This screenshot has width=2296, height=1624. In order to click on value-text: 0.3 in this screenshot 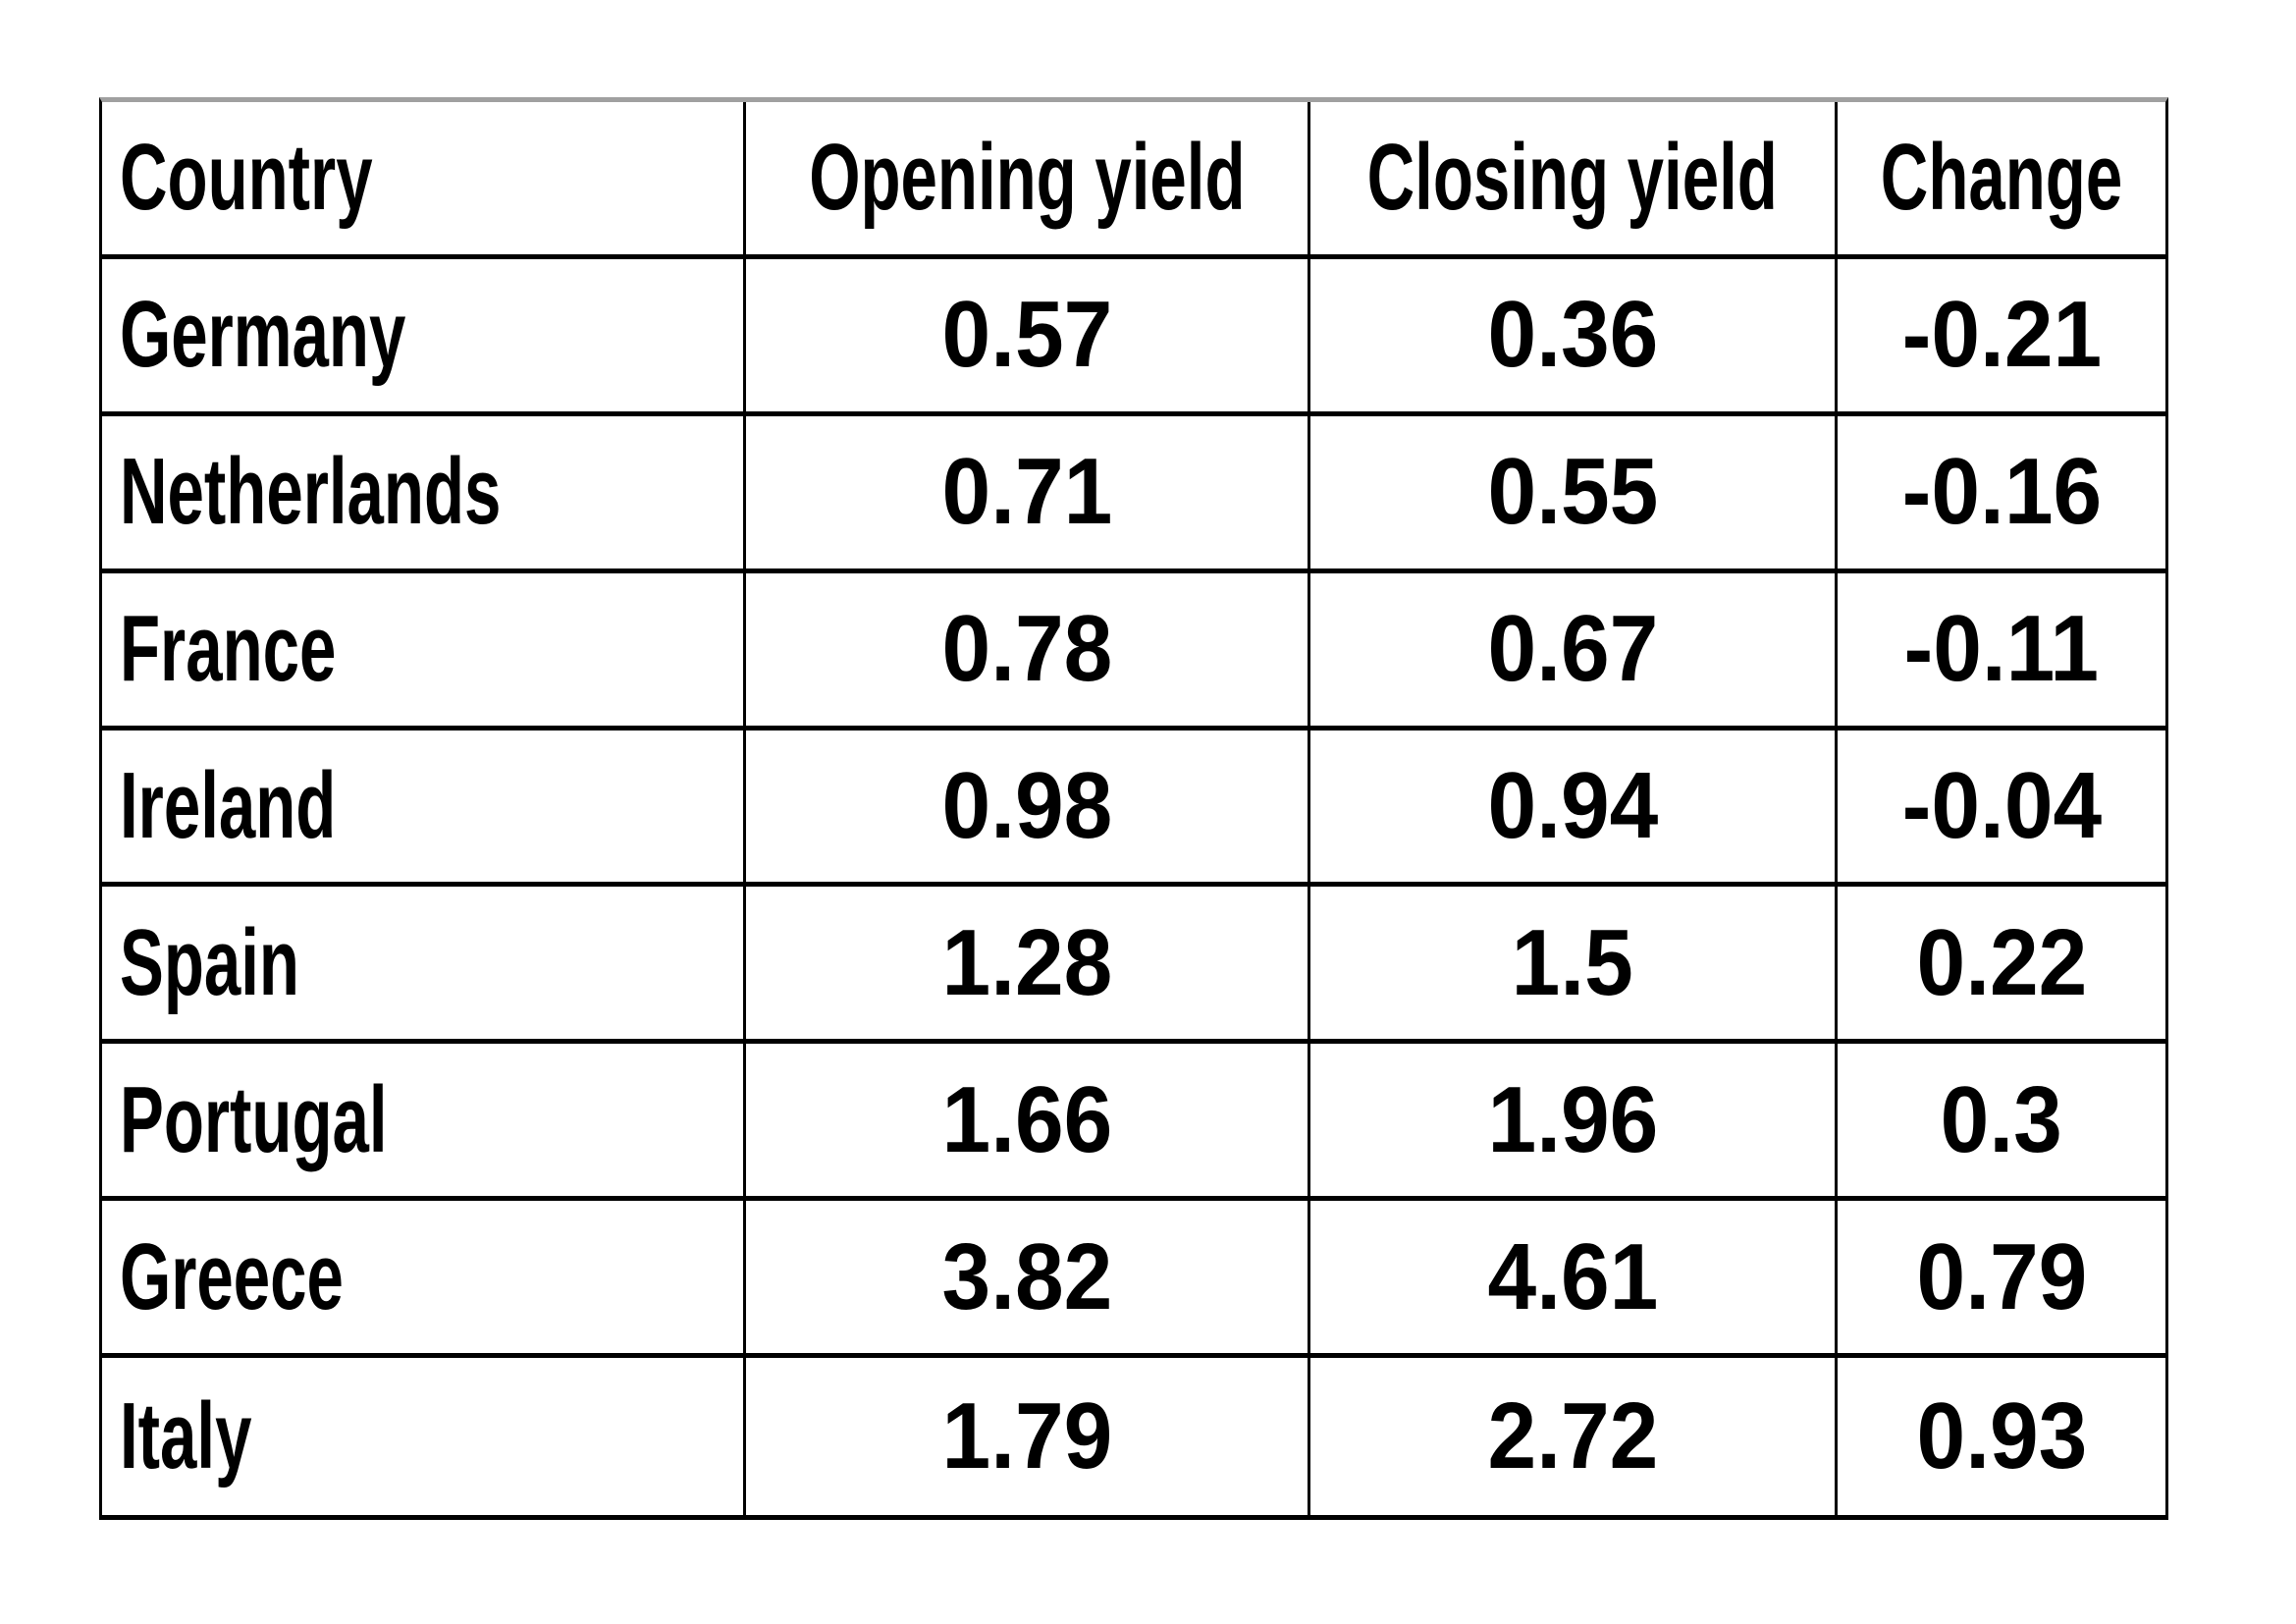, I will do `click(2001, 1119)`.